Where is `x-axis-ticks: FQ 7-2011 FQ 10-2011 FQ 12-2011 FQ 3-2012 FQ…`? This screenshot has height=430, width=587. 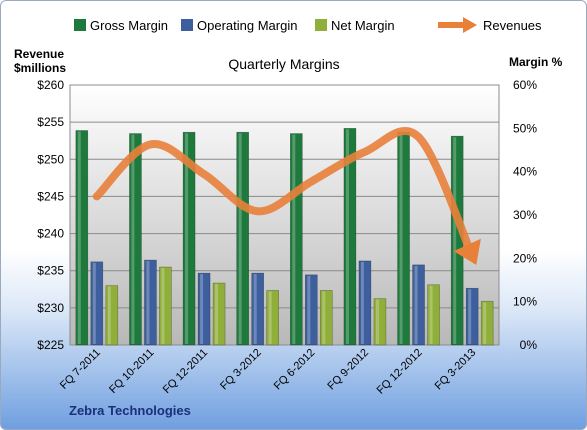 x-axis-ticks: FQ 7-2011 FQ 10-2011 FQ 12-2011 FQ 3-2012 FQ… is located at coordinates (268, 372).